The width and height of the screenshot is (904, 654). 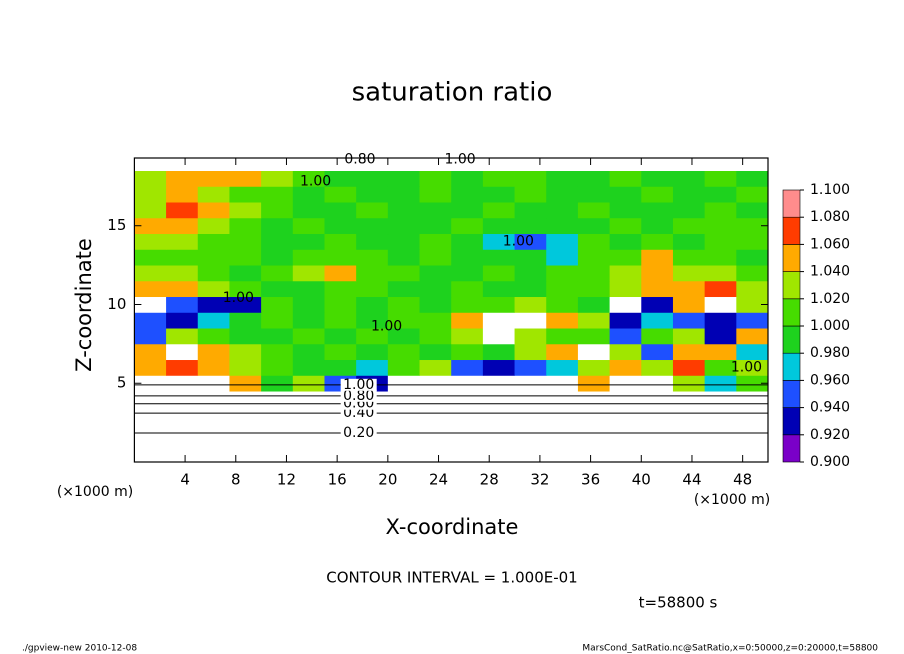 I want to click on colorbar-label: 0.900, so click(x=830, y=462).